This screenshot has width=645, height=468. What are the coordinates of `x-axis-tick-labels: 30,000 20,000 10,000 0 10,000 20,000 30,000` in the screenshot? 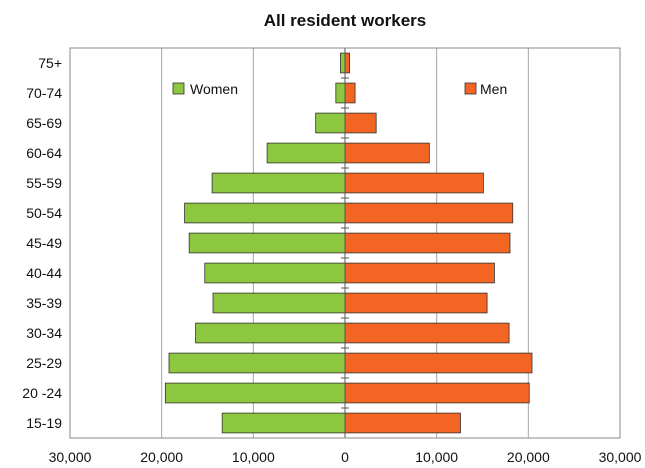 It's located at (345, 457).